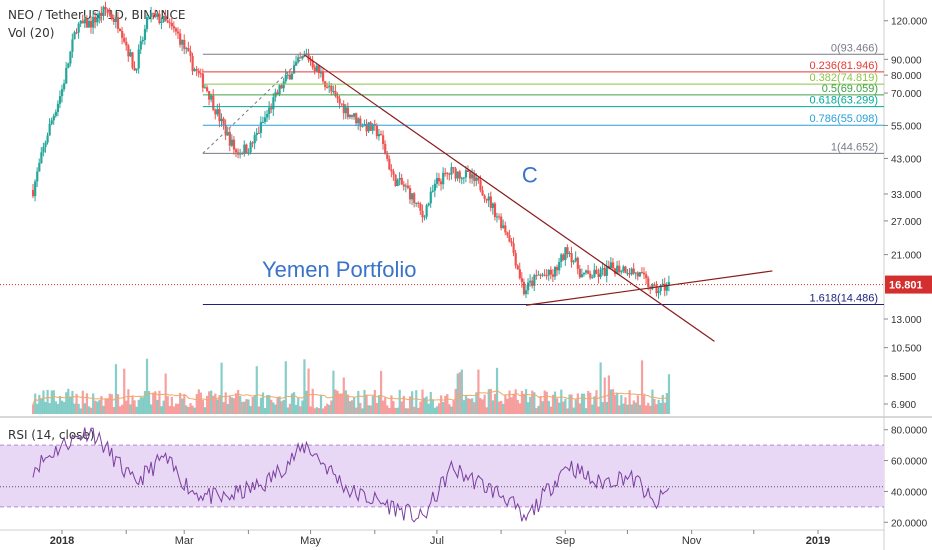 The image size is (932, 550). What do you see at coordinates (908, 284) in the screenshot?
I see `last-price-tag-bg` at bounding box center [908, 284].